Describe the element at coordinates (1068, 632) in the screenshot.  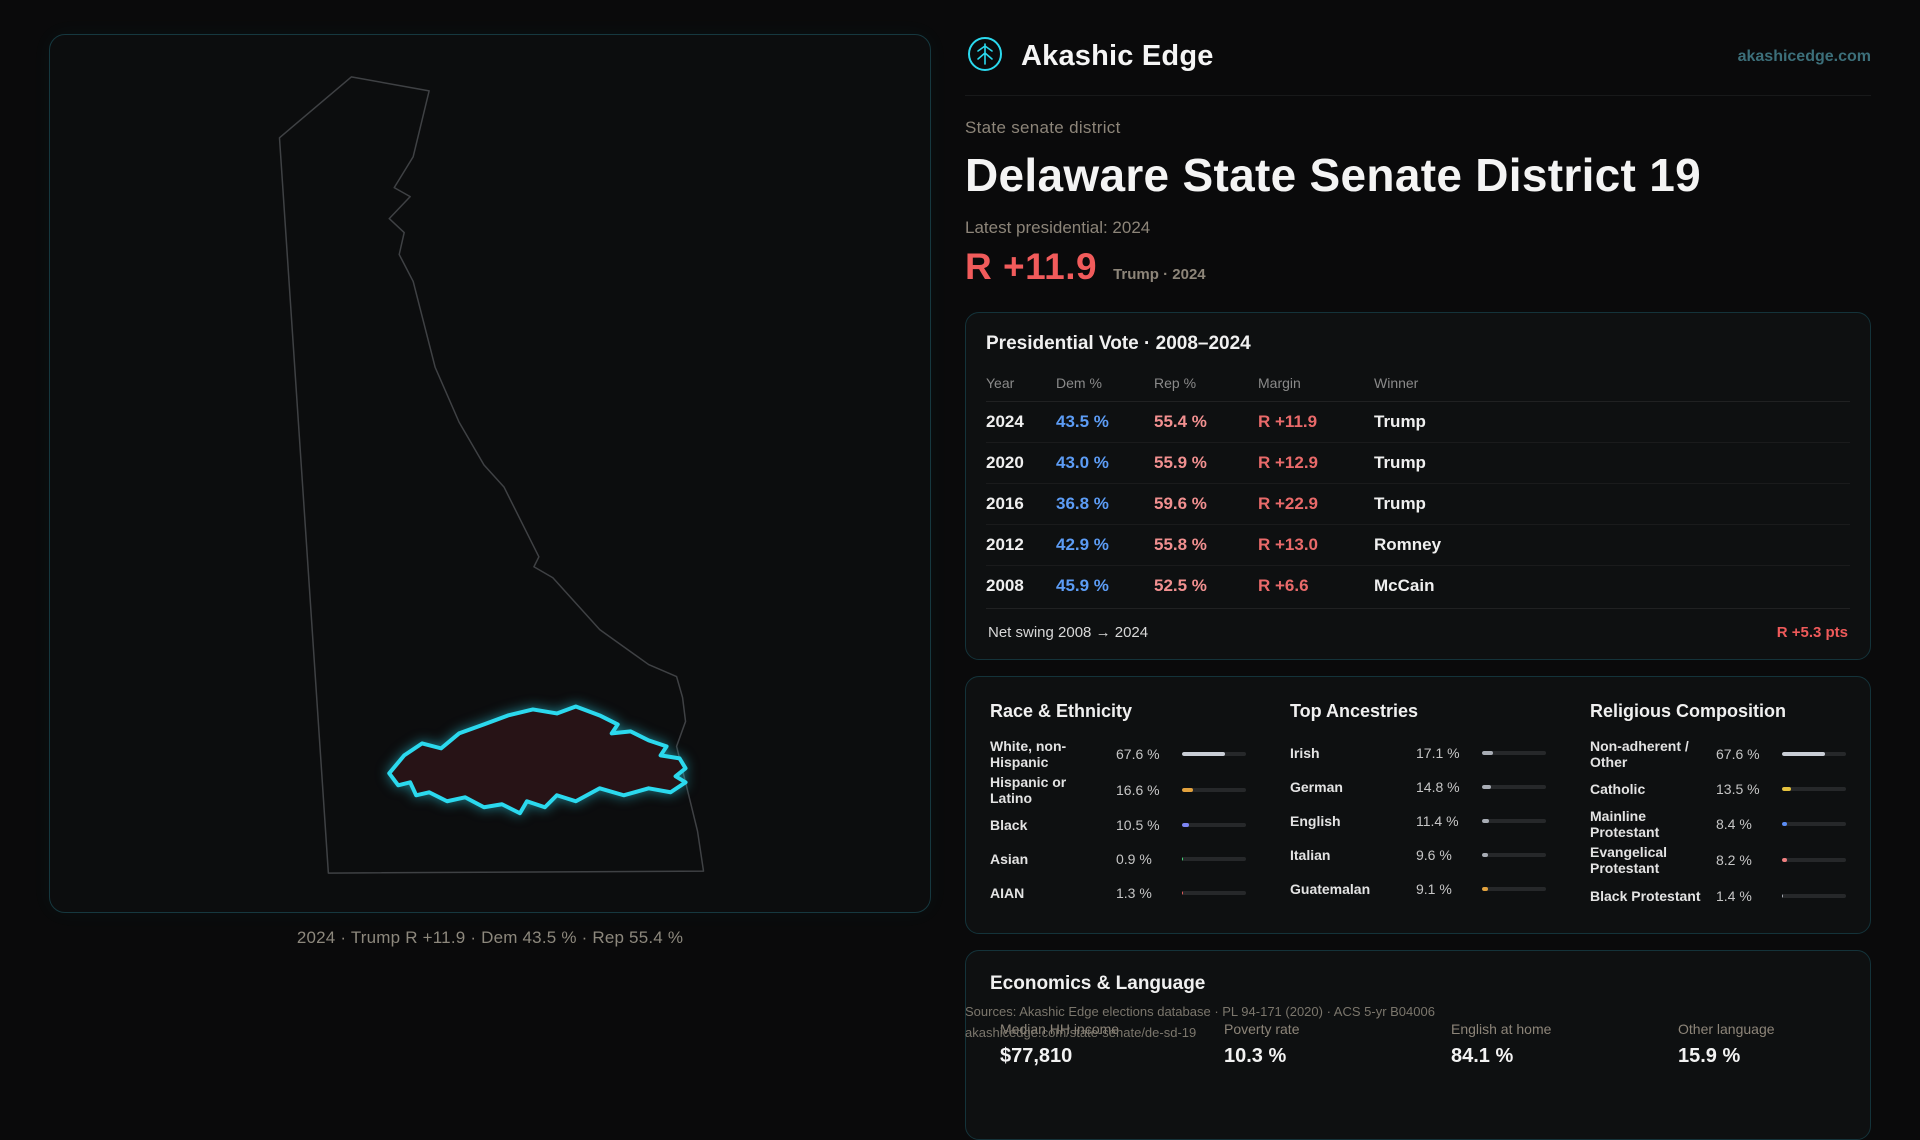
I see `net-swing-label: Net swing 2008 → 2024` at that location.